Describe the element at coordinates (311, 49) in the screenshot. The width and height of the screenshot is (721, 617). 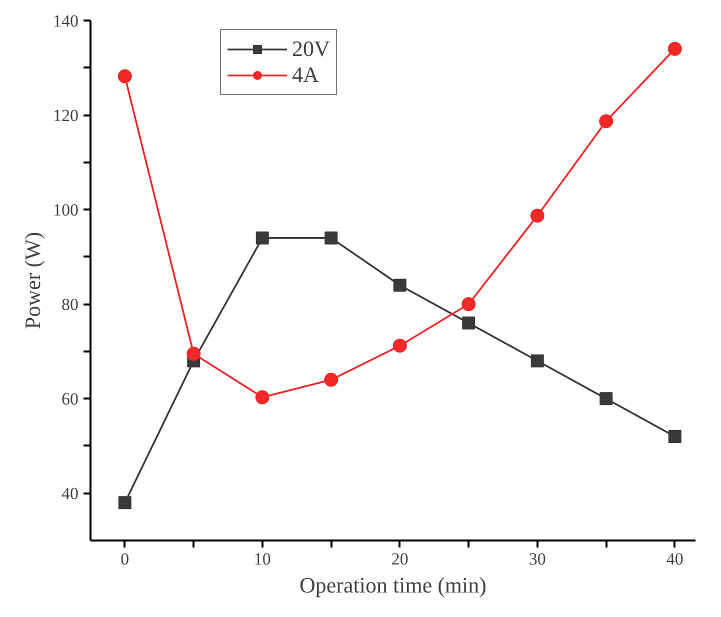
I see `legend-label: 20V` at that location.